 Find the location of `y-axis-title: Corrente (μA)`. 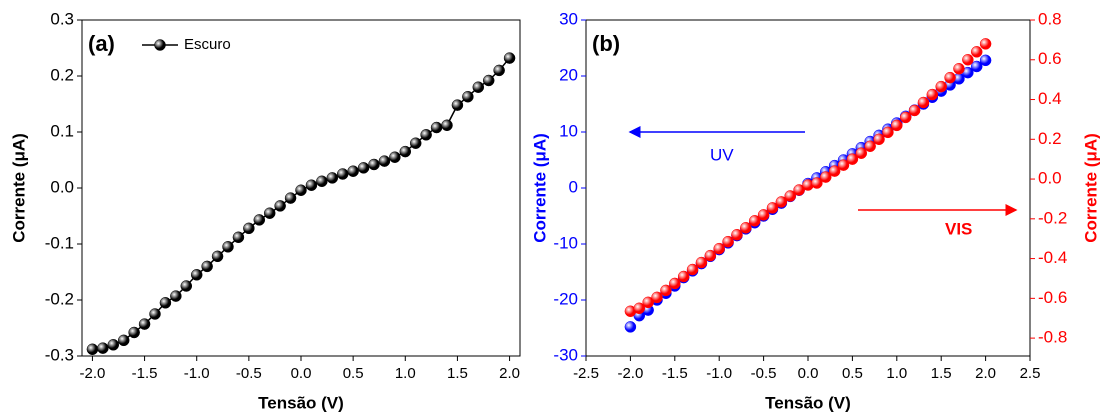

y-axis-title: Corrente (μA) is located at coordinates (18, 188).